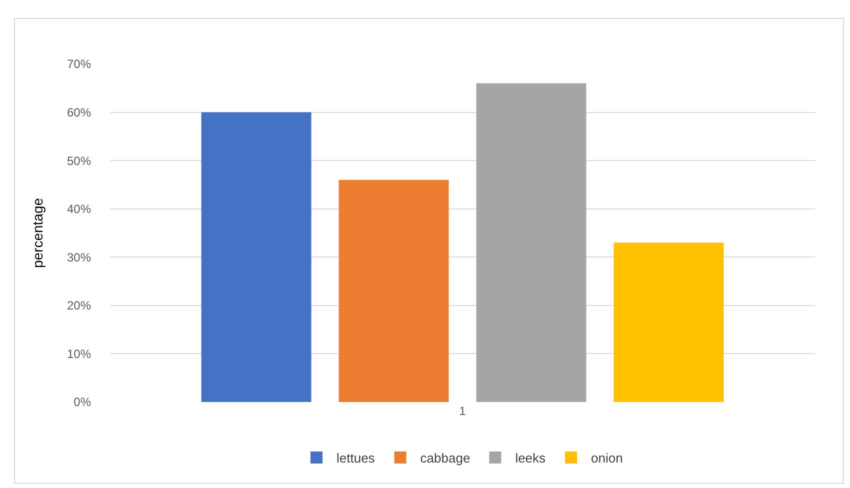 The width and height of the screenshot is (850, 488). What do you see at coordinates (445, 458) in the screenshot?
I see `legend-label: cabbage` at bounding box center [445, 458].